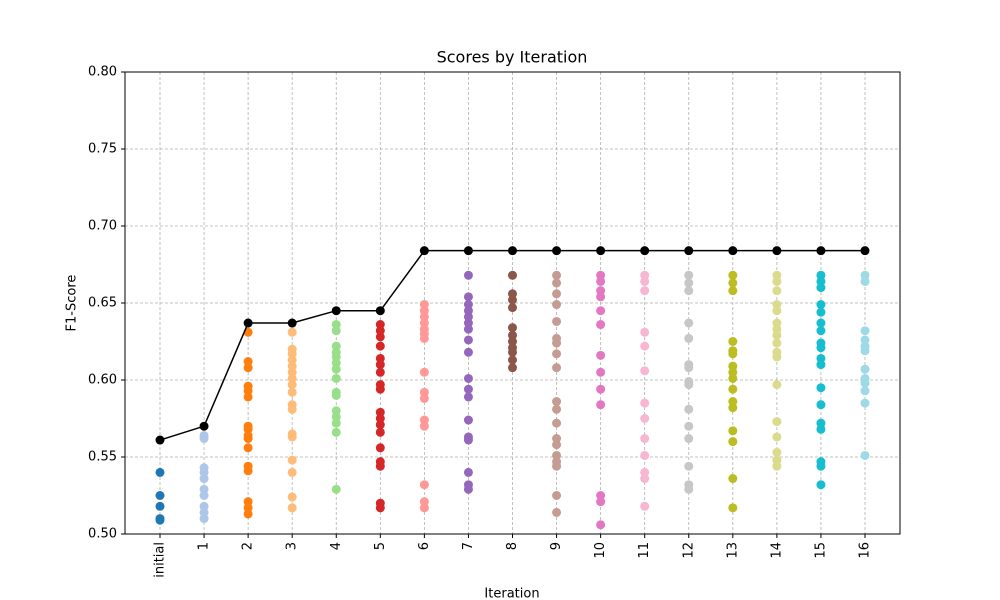 The height and width of the screenshot is (600, 1000). What do you see at coordinates (160, 560) in the screenshot?
I see `x-tick-label: initial` at bounding box center [160, 560].